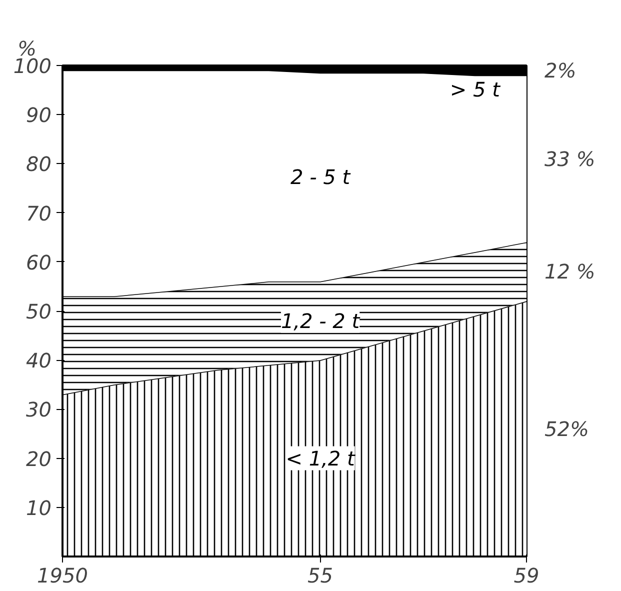  I want to click on text: 52%, so click(566, 428).